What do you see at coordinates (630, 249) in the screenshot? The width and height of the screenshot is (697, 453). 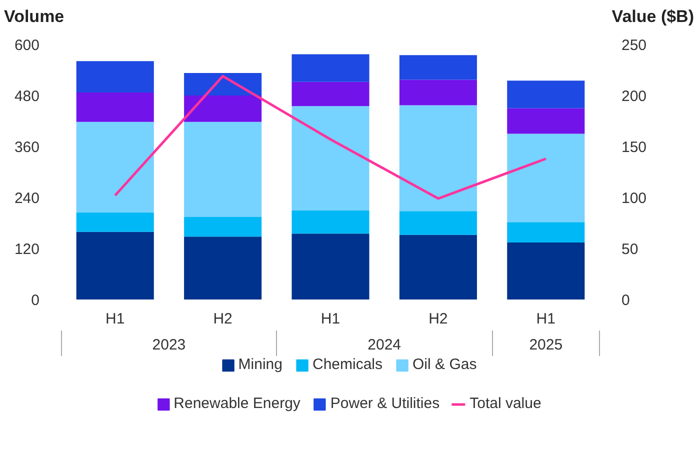 I see `y2-tick-label: 50` at bounding box center [630, 249].